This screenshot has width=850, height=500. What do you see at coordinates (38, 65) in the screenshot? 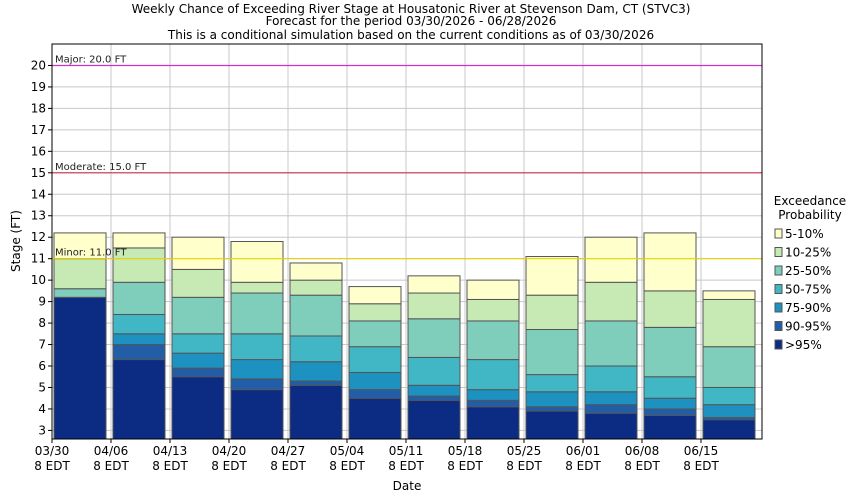
I see `y-tick-label: 20` at bounding box center [38, 65].